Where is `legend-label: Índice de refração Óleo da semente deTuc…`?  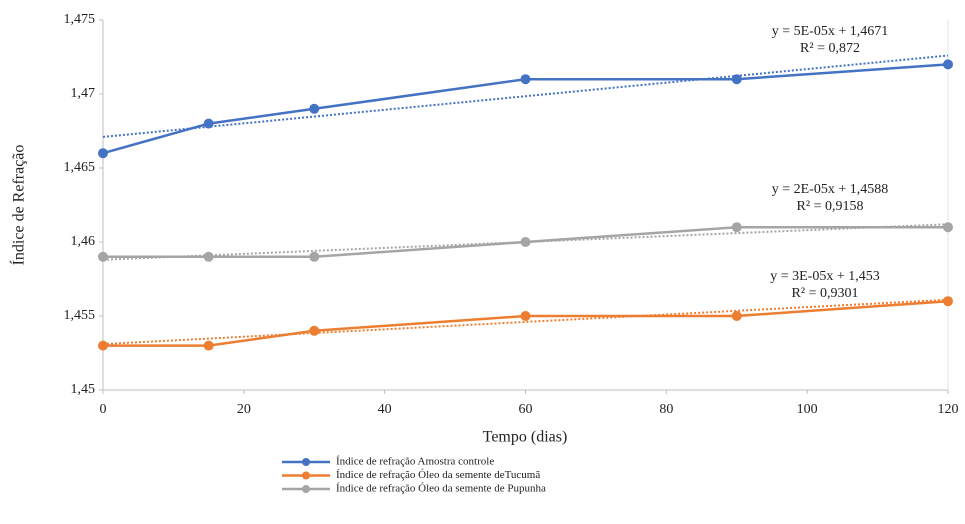
legend-label: Índice de refração Óleo da semente deTuc… is located at coordinates (438, 475).